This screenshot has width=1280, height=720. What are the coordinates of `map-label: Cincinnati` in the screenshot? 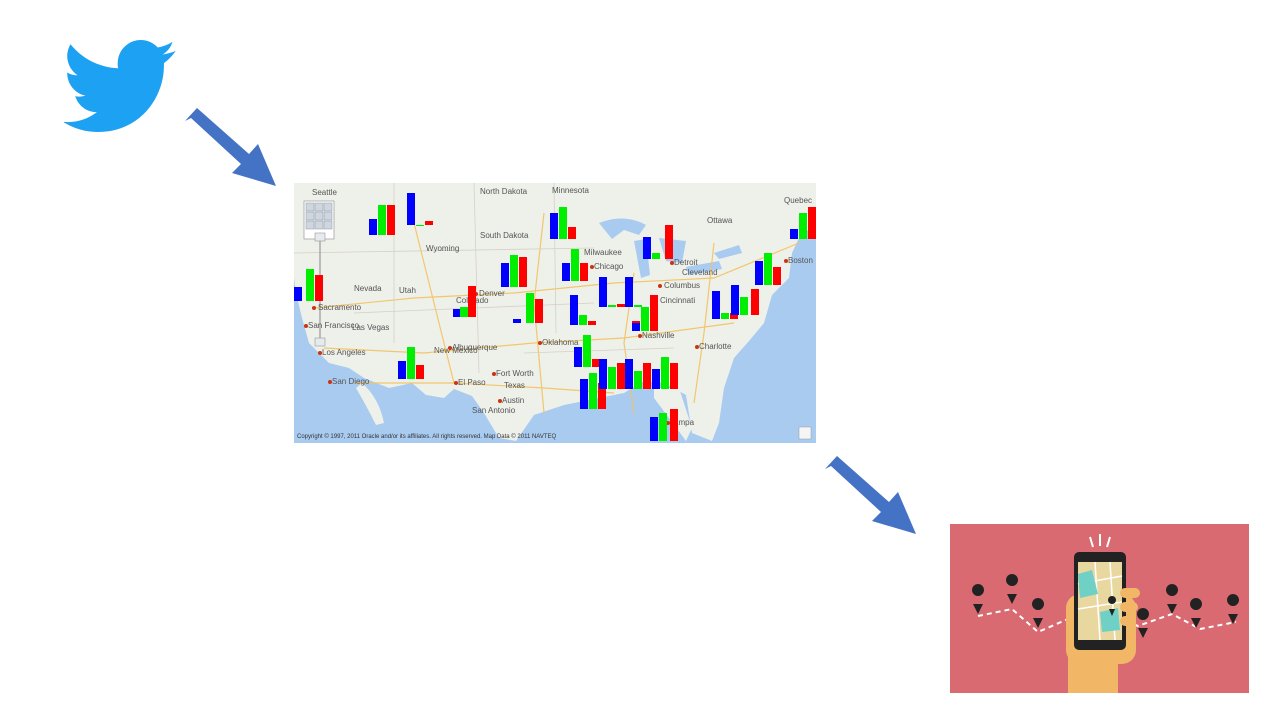 It's located at (677, 300).